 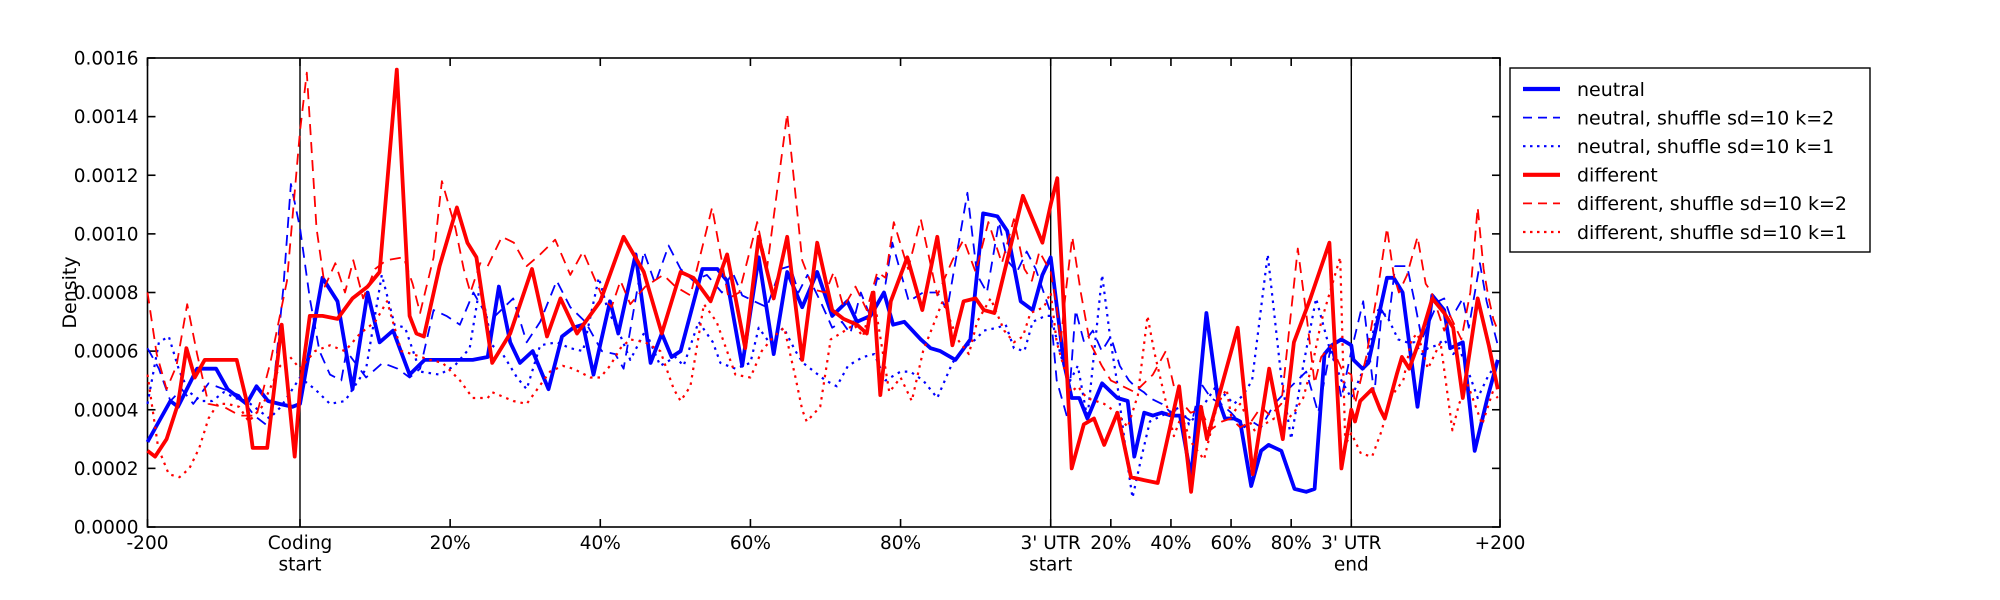 What do you see at coordinates (1617, 176) in the screenshot?
I see `legend-label: different` at bounding box center [1617, 176].